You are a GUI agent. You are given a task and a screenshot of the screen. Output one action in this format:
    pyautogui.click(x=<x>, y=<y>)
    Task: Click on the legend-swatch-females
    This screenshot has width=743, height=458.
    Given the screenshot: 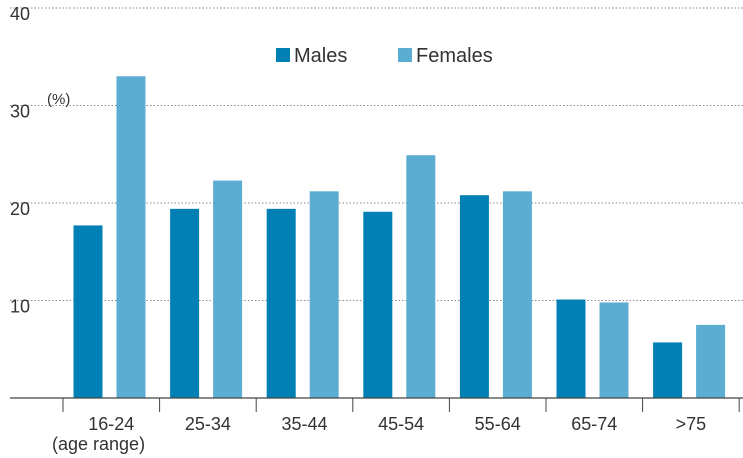 What is the action you would take?
    pyautogui.click(x=405, y=55)
    